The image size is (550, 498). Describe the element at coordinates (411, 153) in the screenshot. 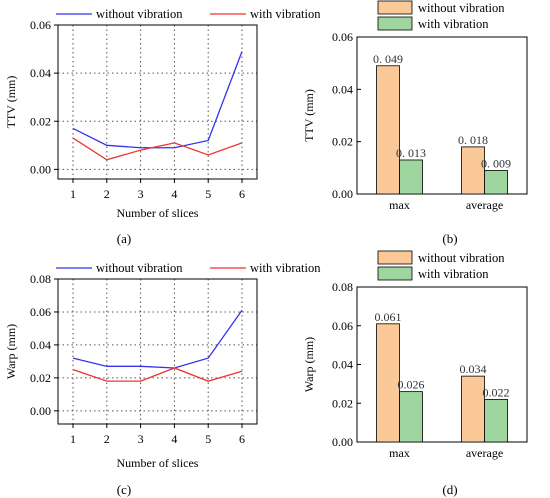

I see `data-label: 0. 013` at that location.